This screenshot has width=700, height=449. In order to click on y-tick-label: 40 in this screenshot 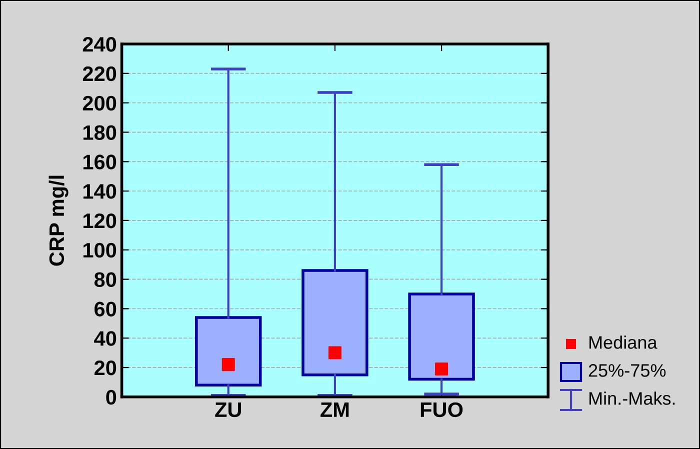, I will do `click(105, 338)`.